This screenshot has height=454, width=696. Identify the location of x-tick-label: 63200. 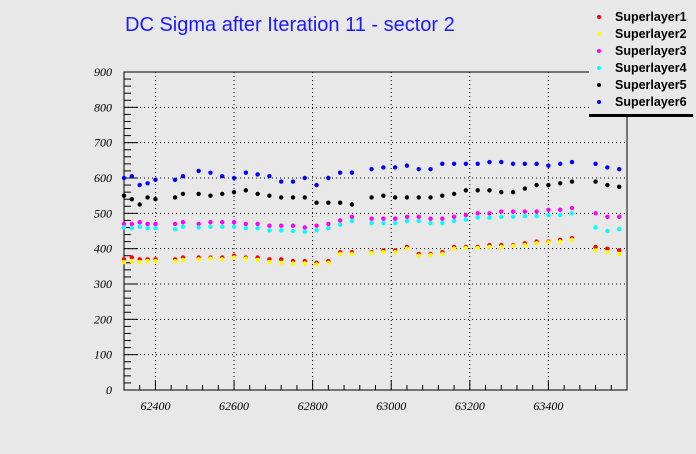
(470, 406).